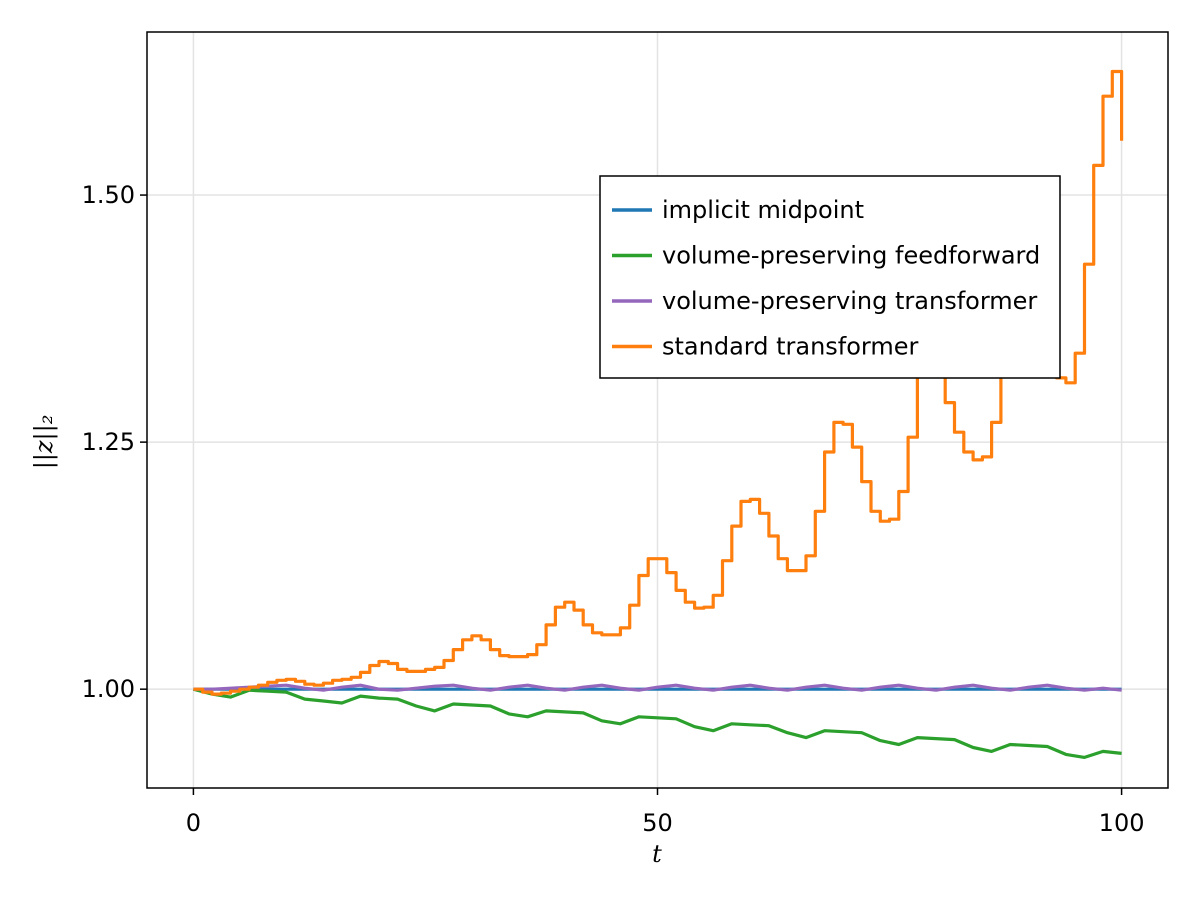  Describe the element at coordinates (1122, 823) in the screenshot. I see `x-tick-label: 100` at that location.